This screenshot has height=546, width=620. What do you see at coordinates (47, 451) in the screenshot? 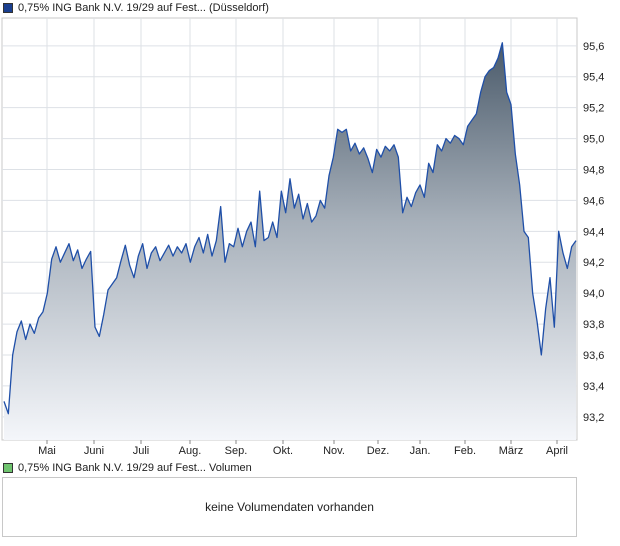
I see `x-tick-label: Mai` at bounding box center [47, 451].